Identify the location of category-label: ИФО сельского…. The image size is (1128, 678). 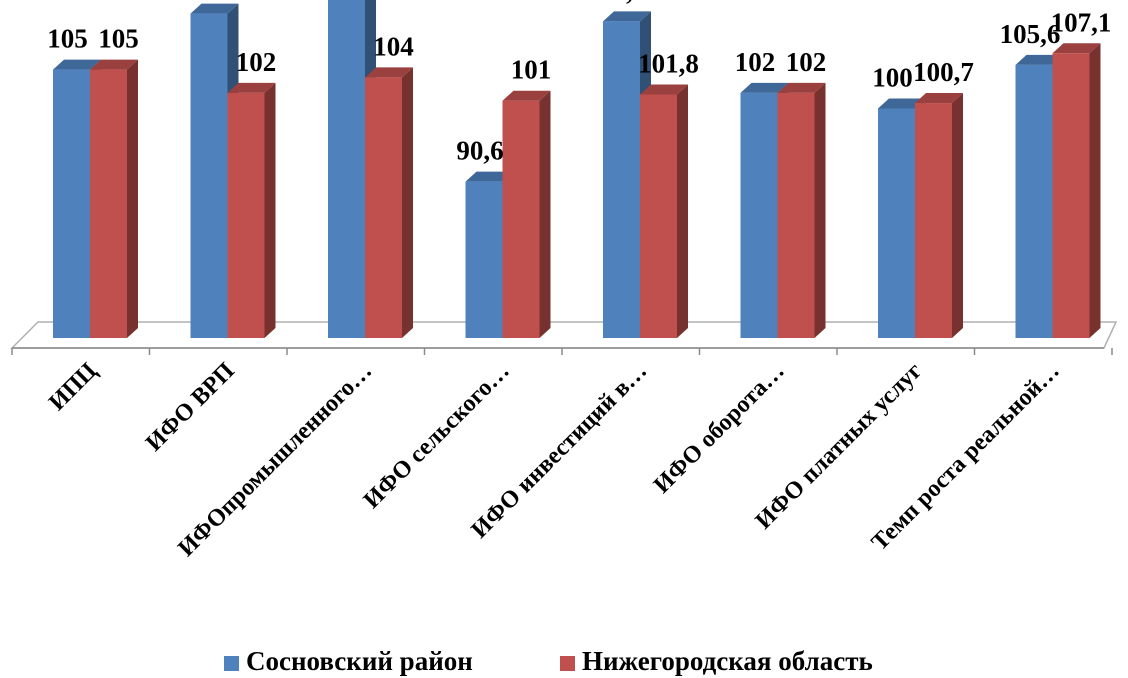
(437, 436).